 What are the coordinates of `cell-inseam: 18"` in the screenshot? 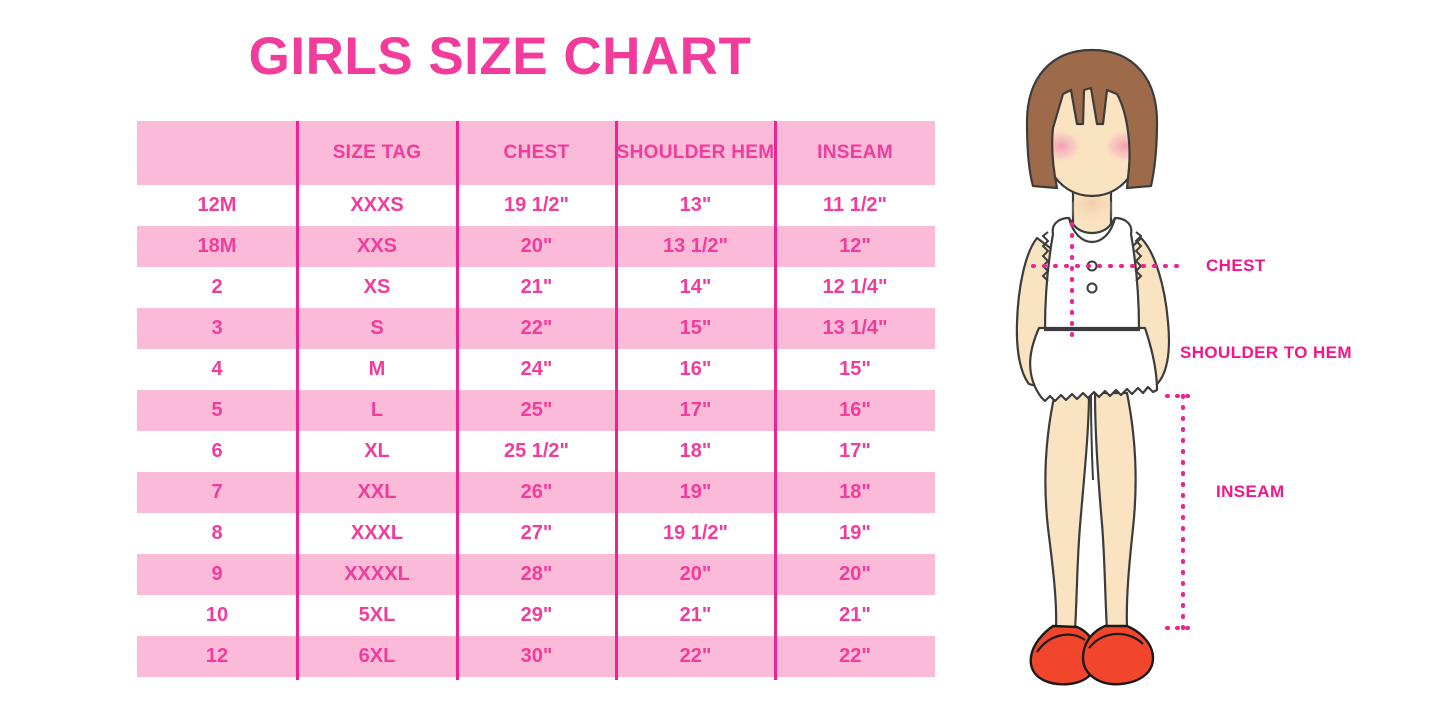 It's located at (855, 492).